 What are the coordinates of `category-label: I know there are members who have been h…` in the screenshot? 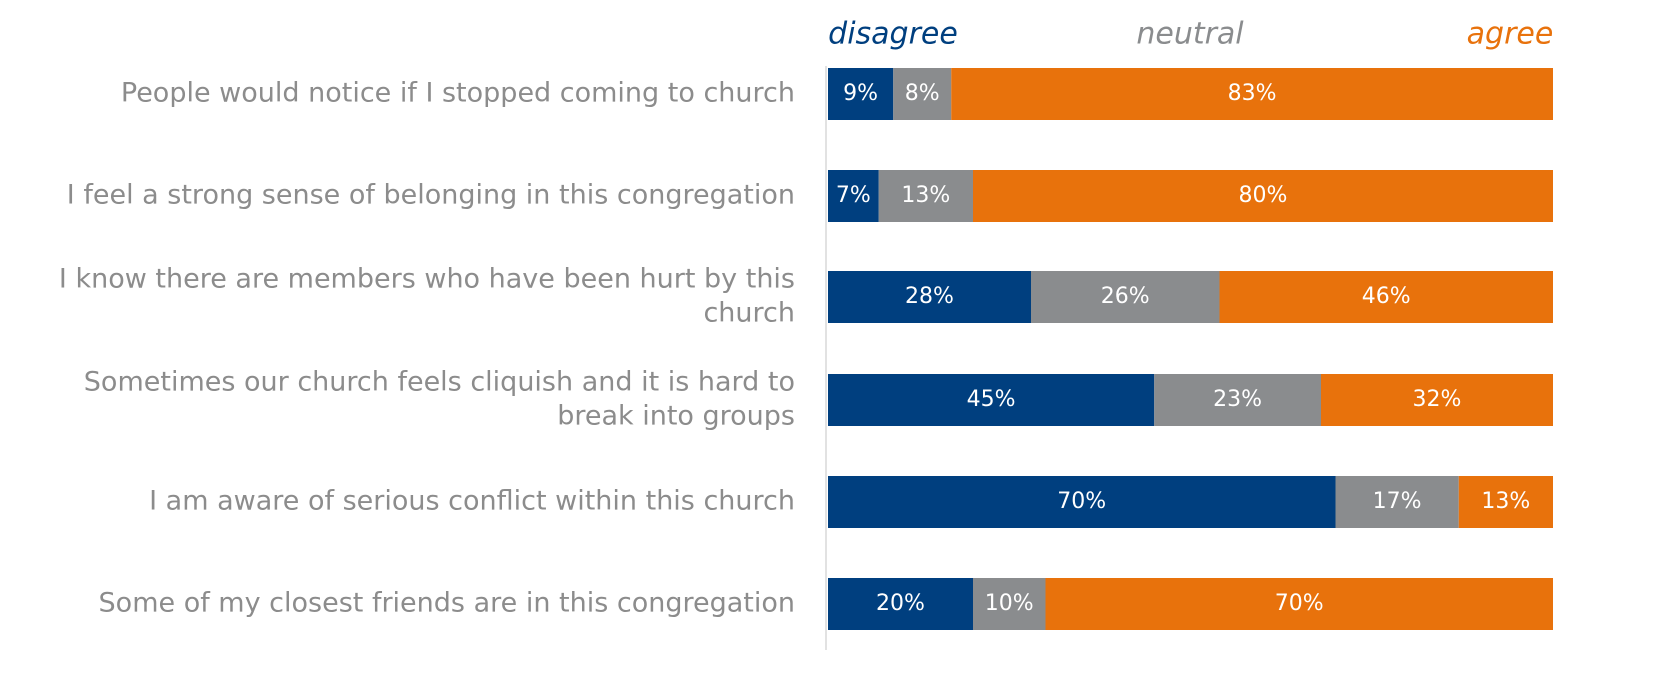 It's located at (427, 296).